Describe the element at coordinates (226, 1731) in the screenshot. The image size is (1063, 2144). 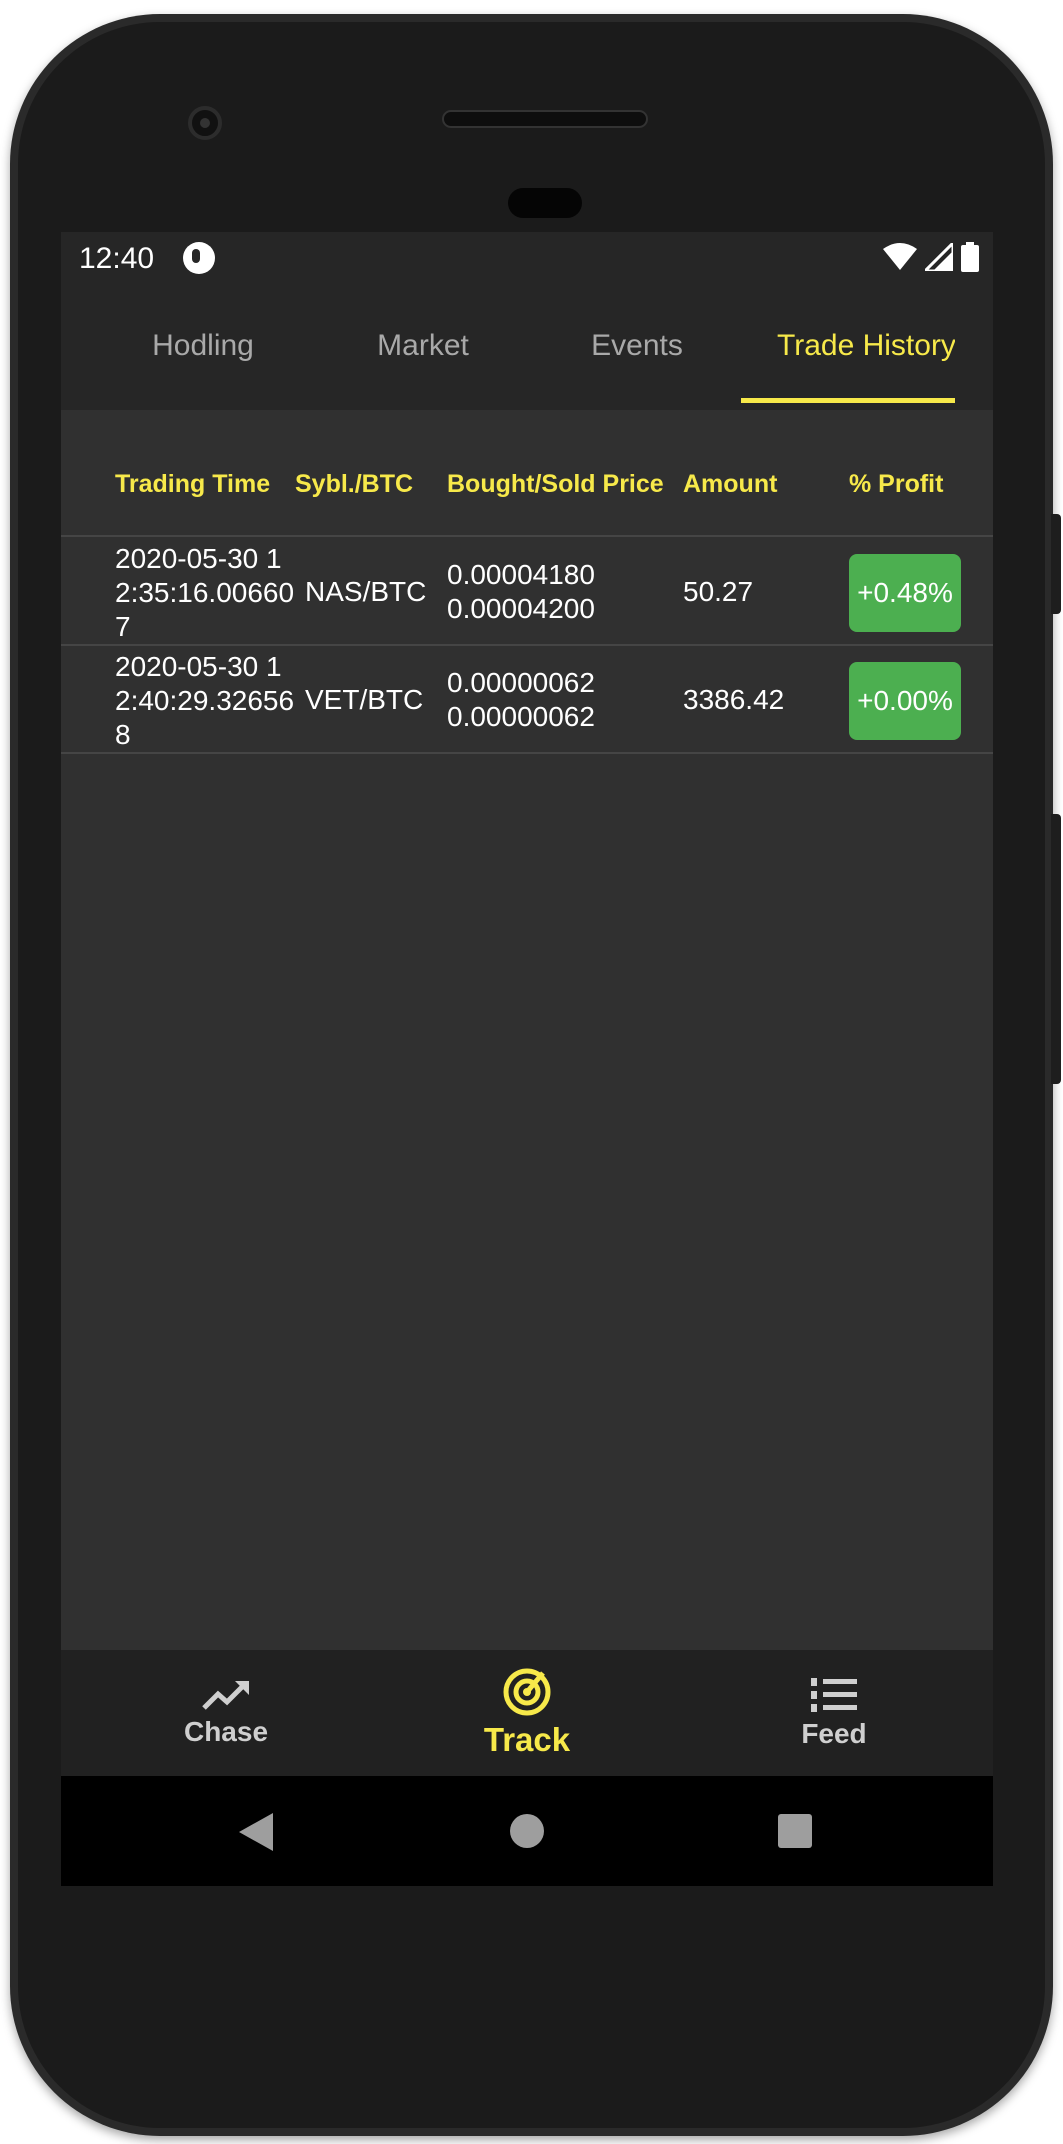
I see `nav-label: Chase` at that location.